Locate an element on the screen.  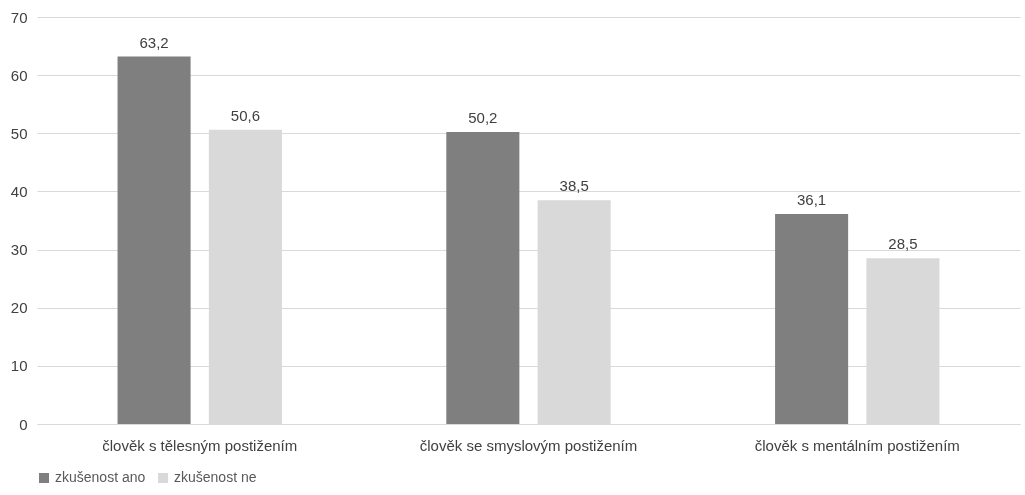
data-label: 28,5 is located at coordinates (903, 244).